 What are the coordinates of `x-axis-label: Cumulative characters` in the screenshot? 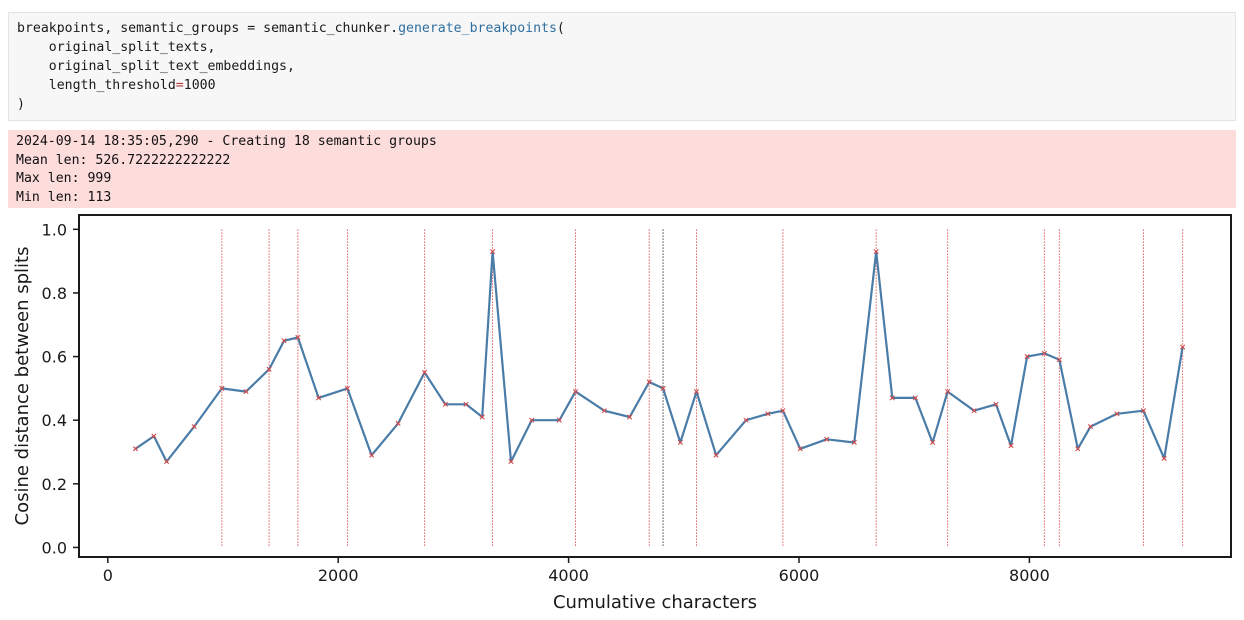 It's located at (655, 602).